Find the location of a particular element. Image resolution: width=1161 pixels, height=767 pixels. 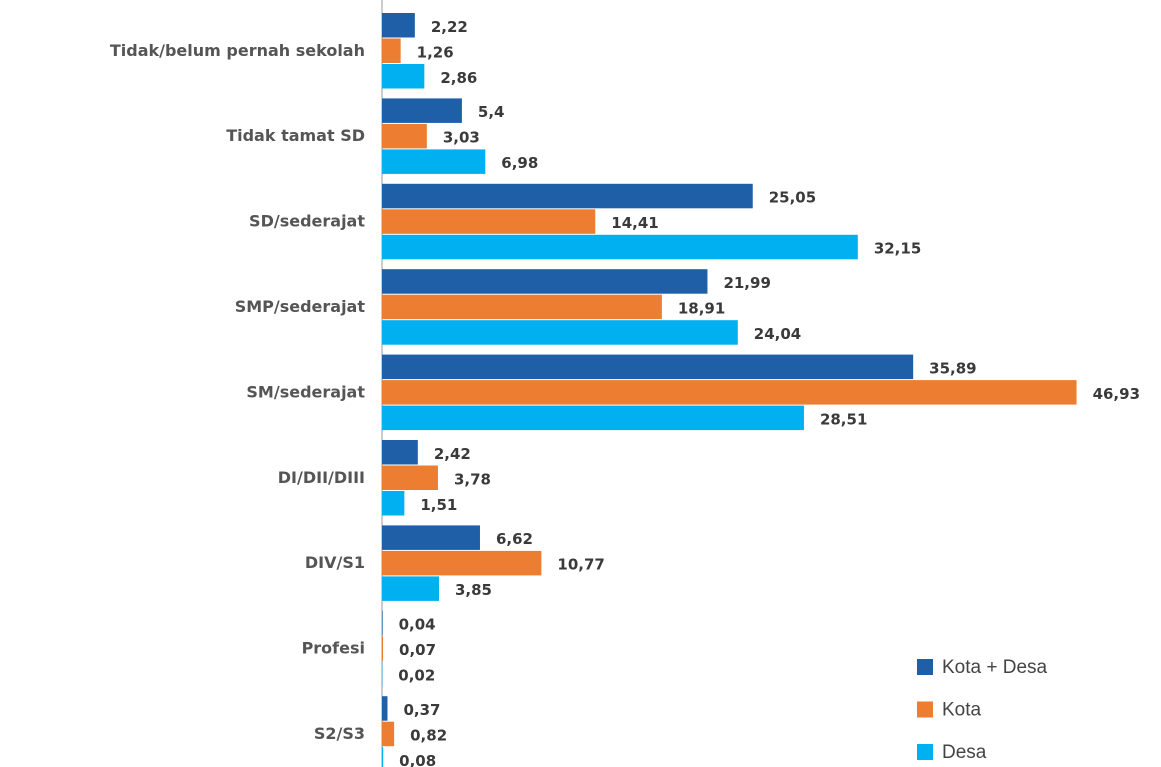

data-label: 1,26 is located at coordinates (435, 52).